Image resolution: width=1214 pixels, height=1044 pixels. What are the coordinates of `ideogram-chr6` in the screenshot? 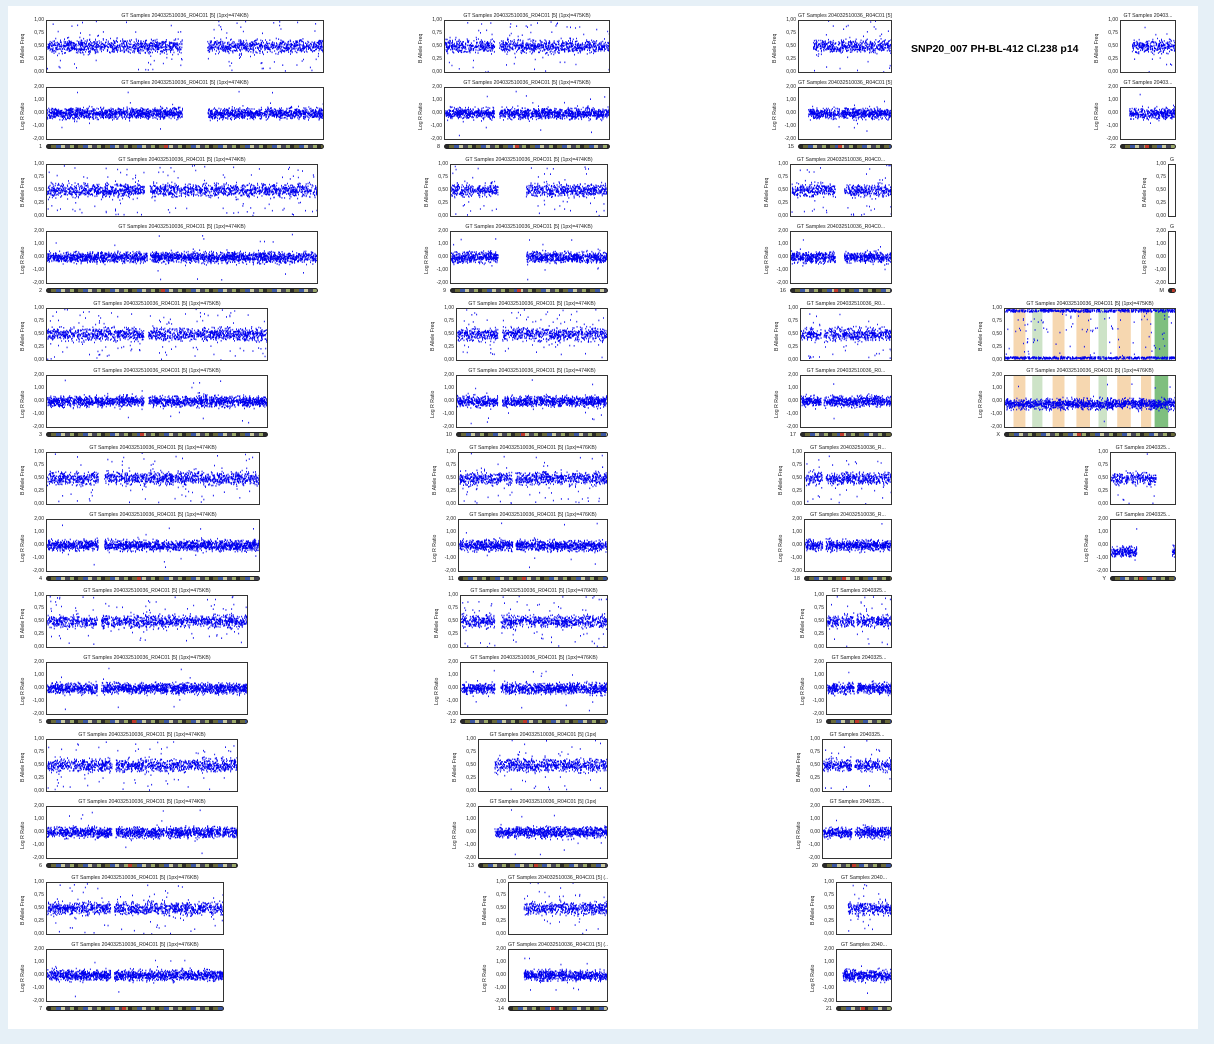 It's located at (142, 865).